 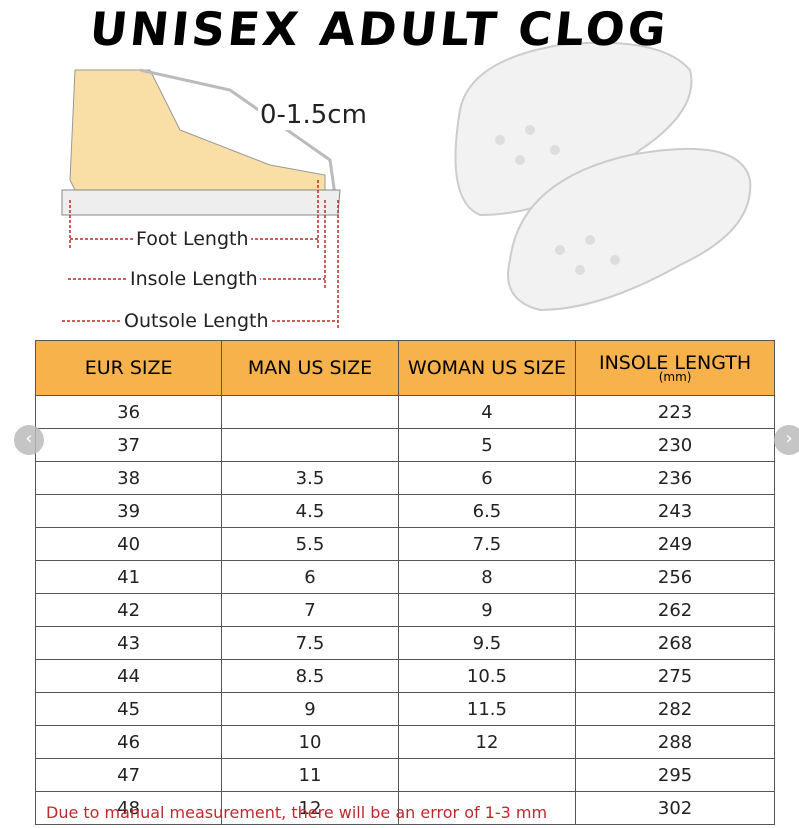 I want to click on table-cell: 42, so click(x=128, y=610).